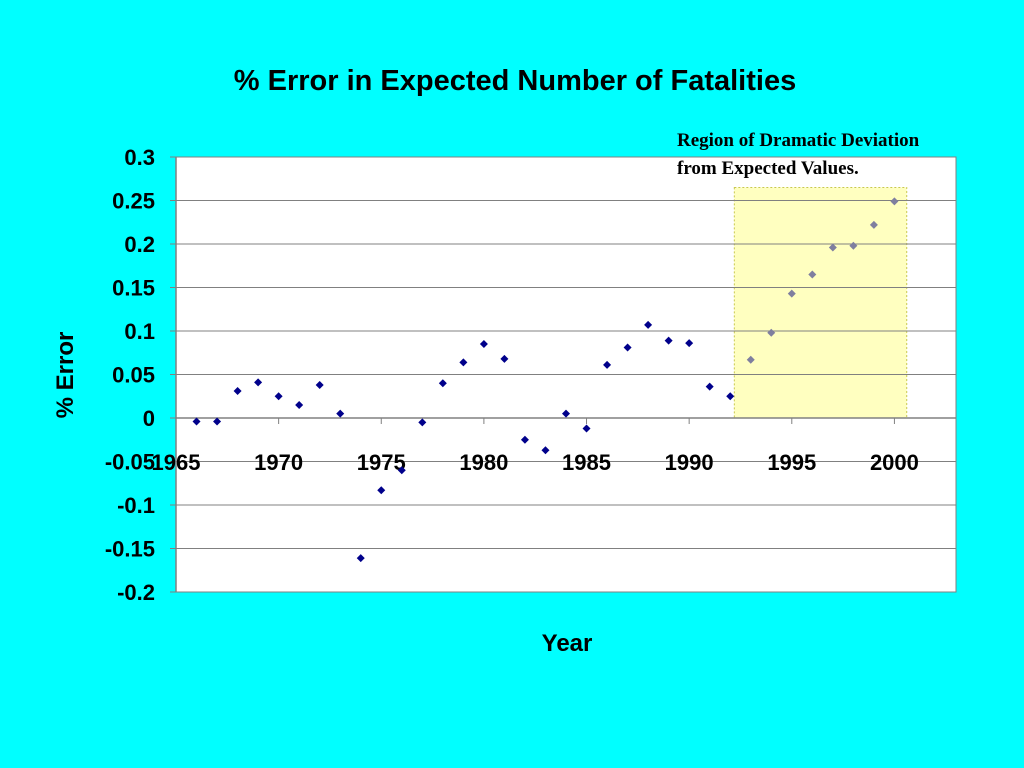  Describe the element at coordinates (139, 157) in the screenshot. I see `y-tick-label: 0.3` at that location.